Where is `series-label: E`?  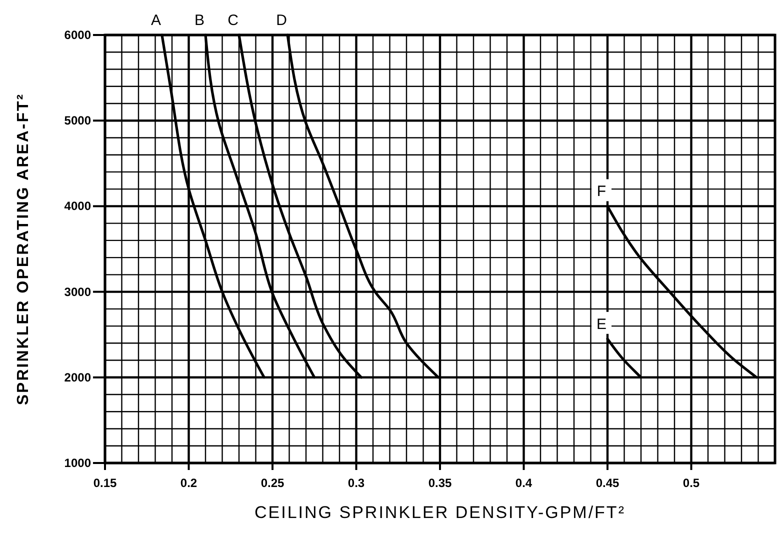 series-label: E is located at coordinates (601, 324).